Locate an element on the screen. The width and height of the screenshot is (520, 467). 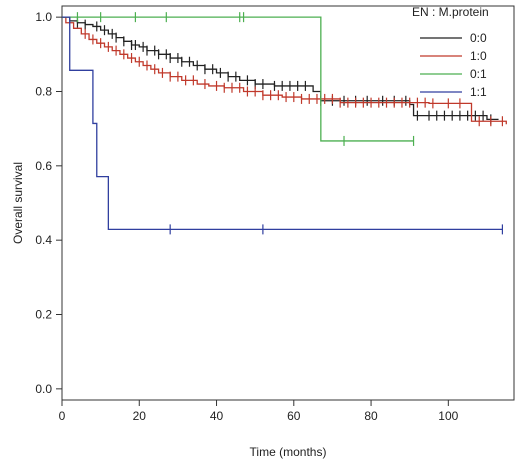
x-tick-label: 20 is located at coordinates (140, 416).